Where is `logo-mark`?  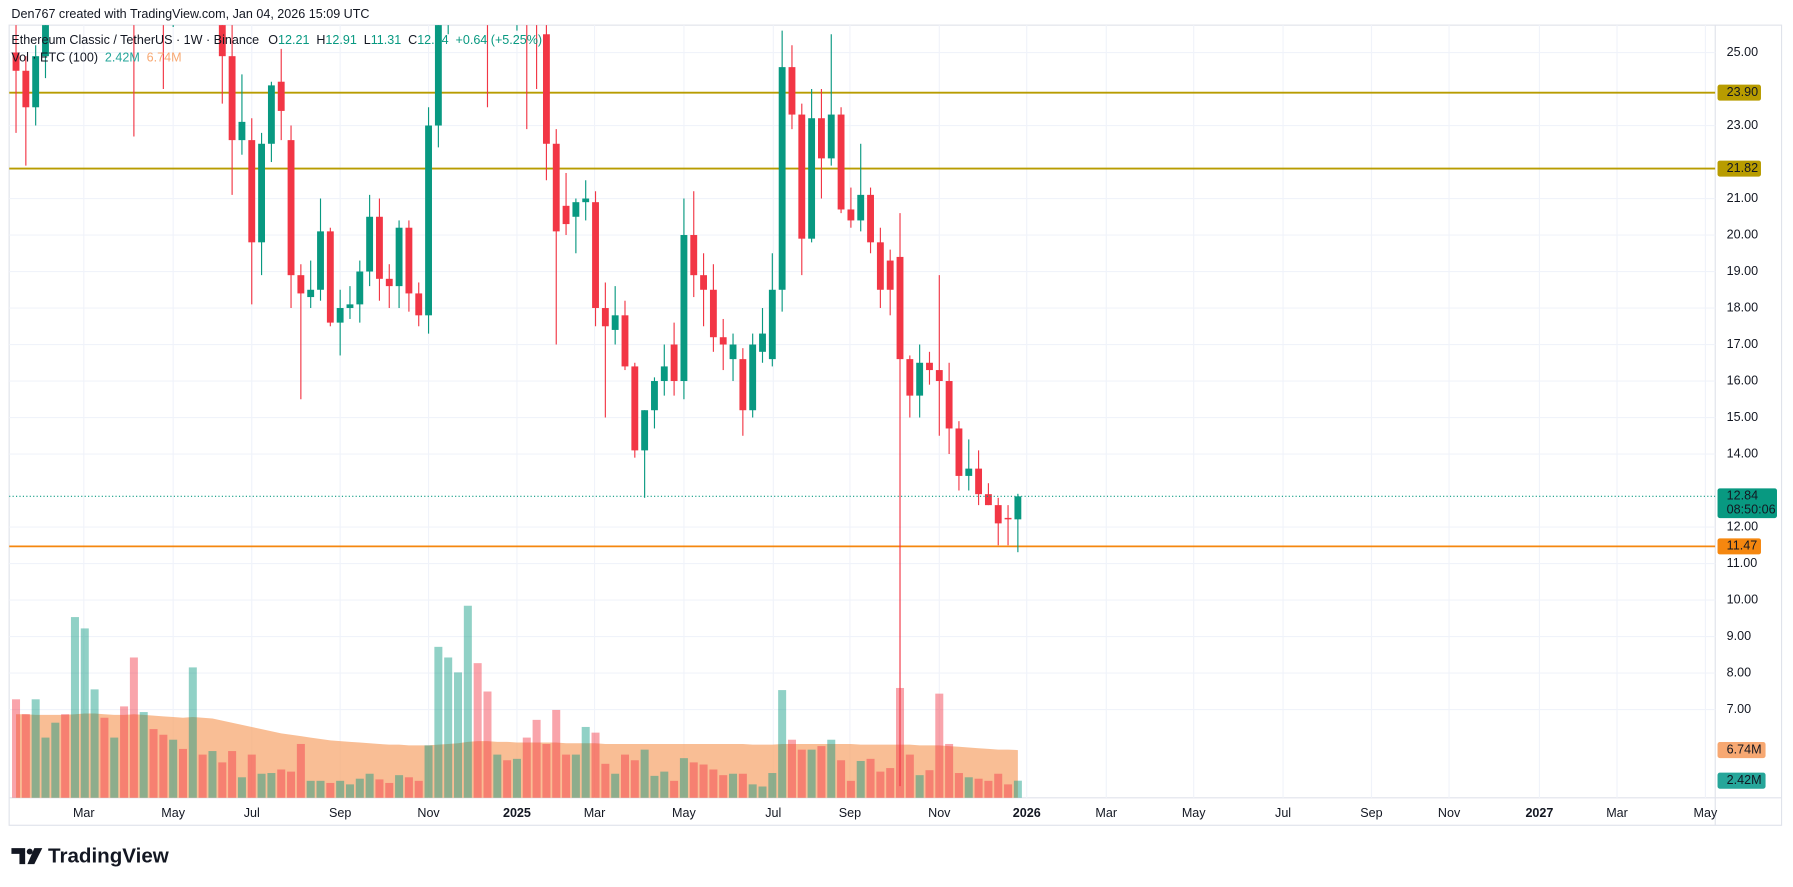 logo-mark is located at coordinates (35, 856).